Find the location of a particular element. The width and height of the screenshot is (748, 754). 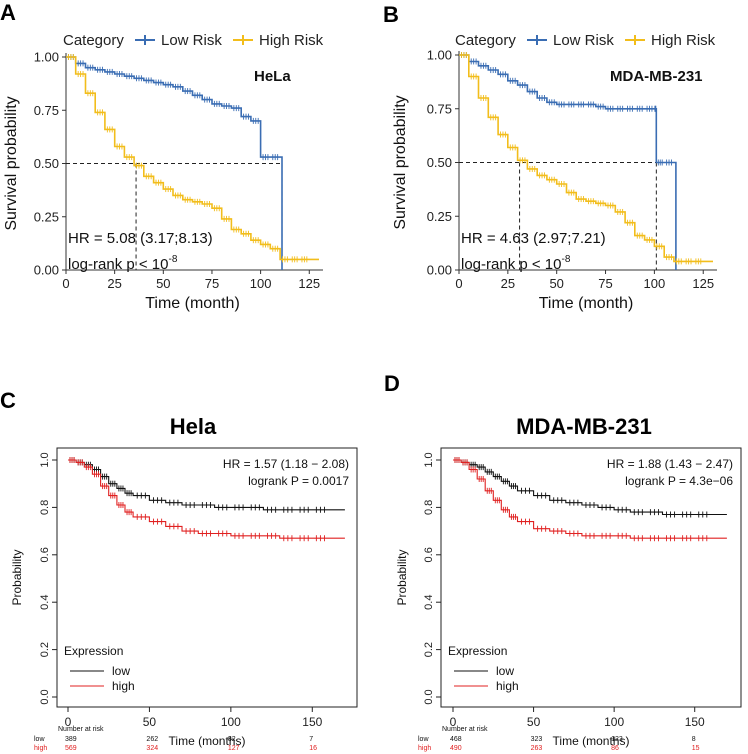

risk-count-high: 263 is located at coordinates (537, 748).